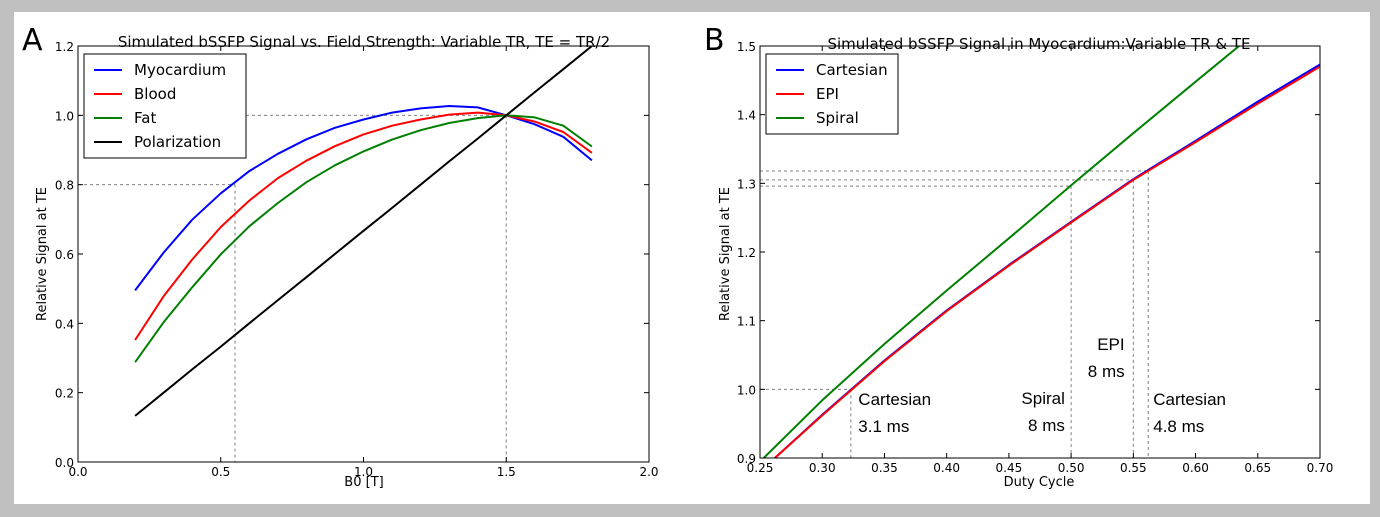  I want to click on panel-b-xtick-label: 0.45, so click(1009, 468).